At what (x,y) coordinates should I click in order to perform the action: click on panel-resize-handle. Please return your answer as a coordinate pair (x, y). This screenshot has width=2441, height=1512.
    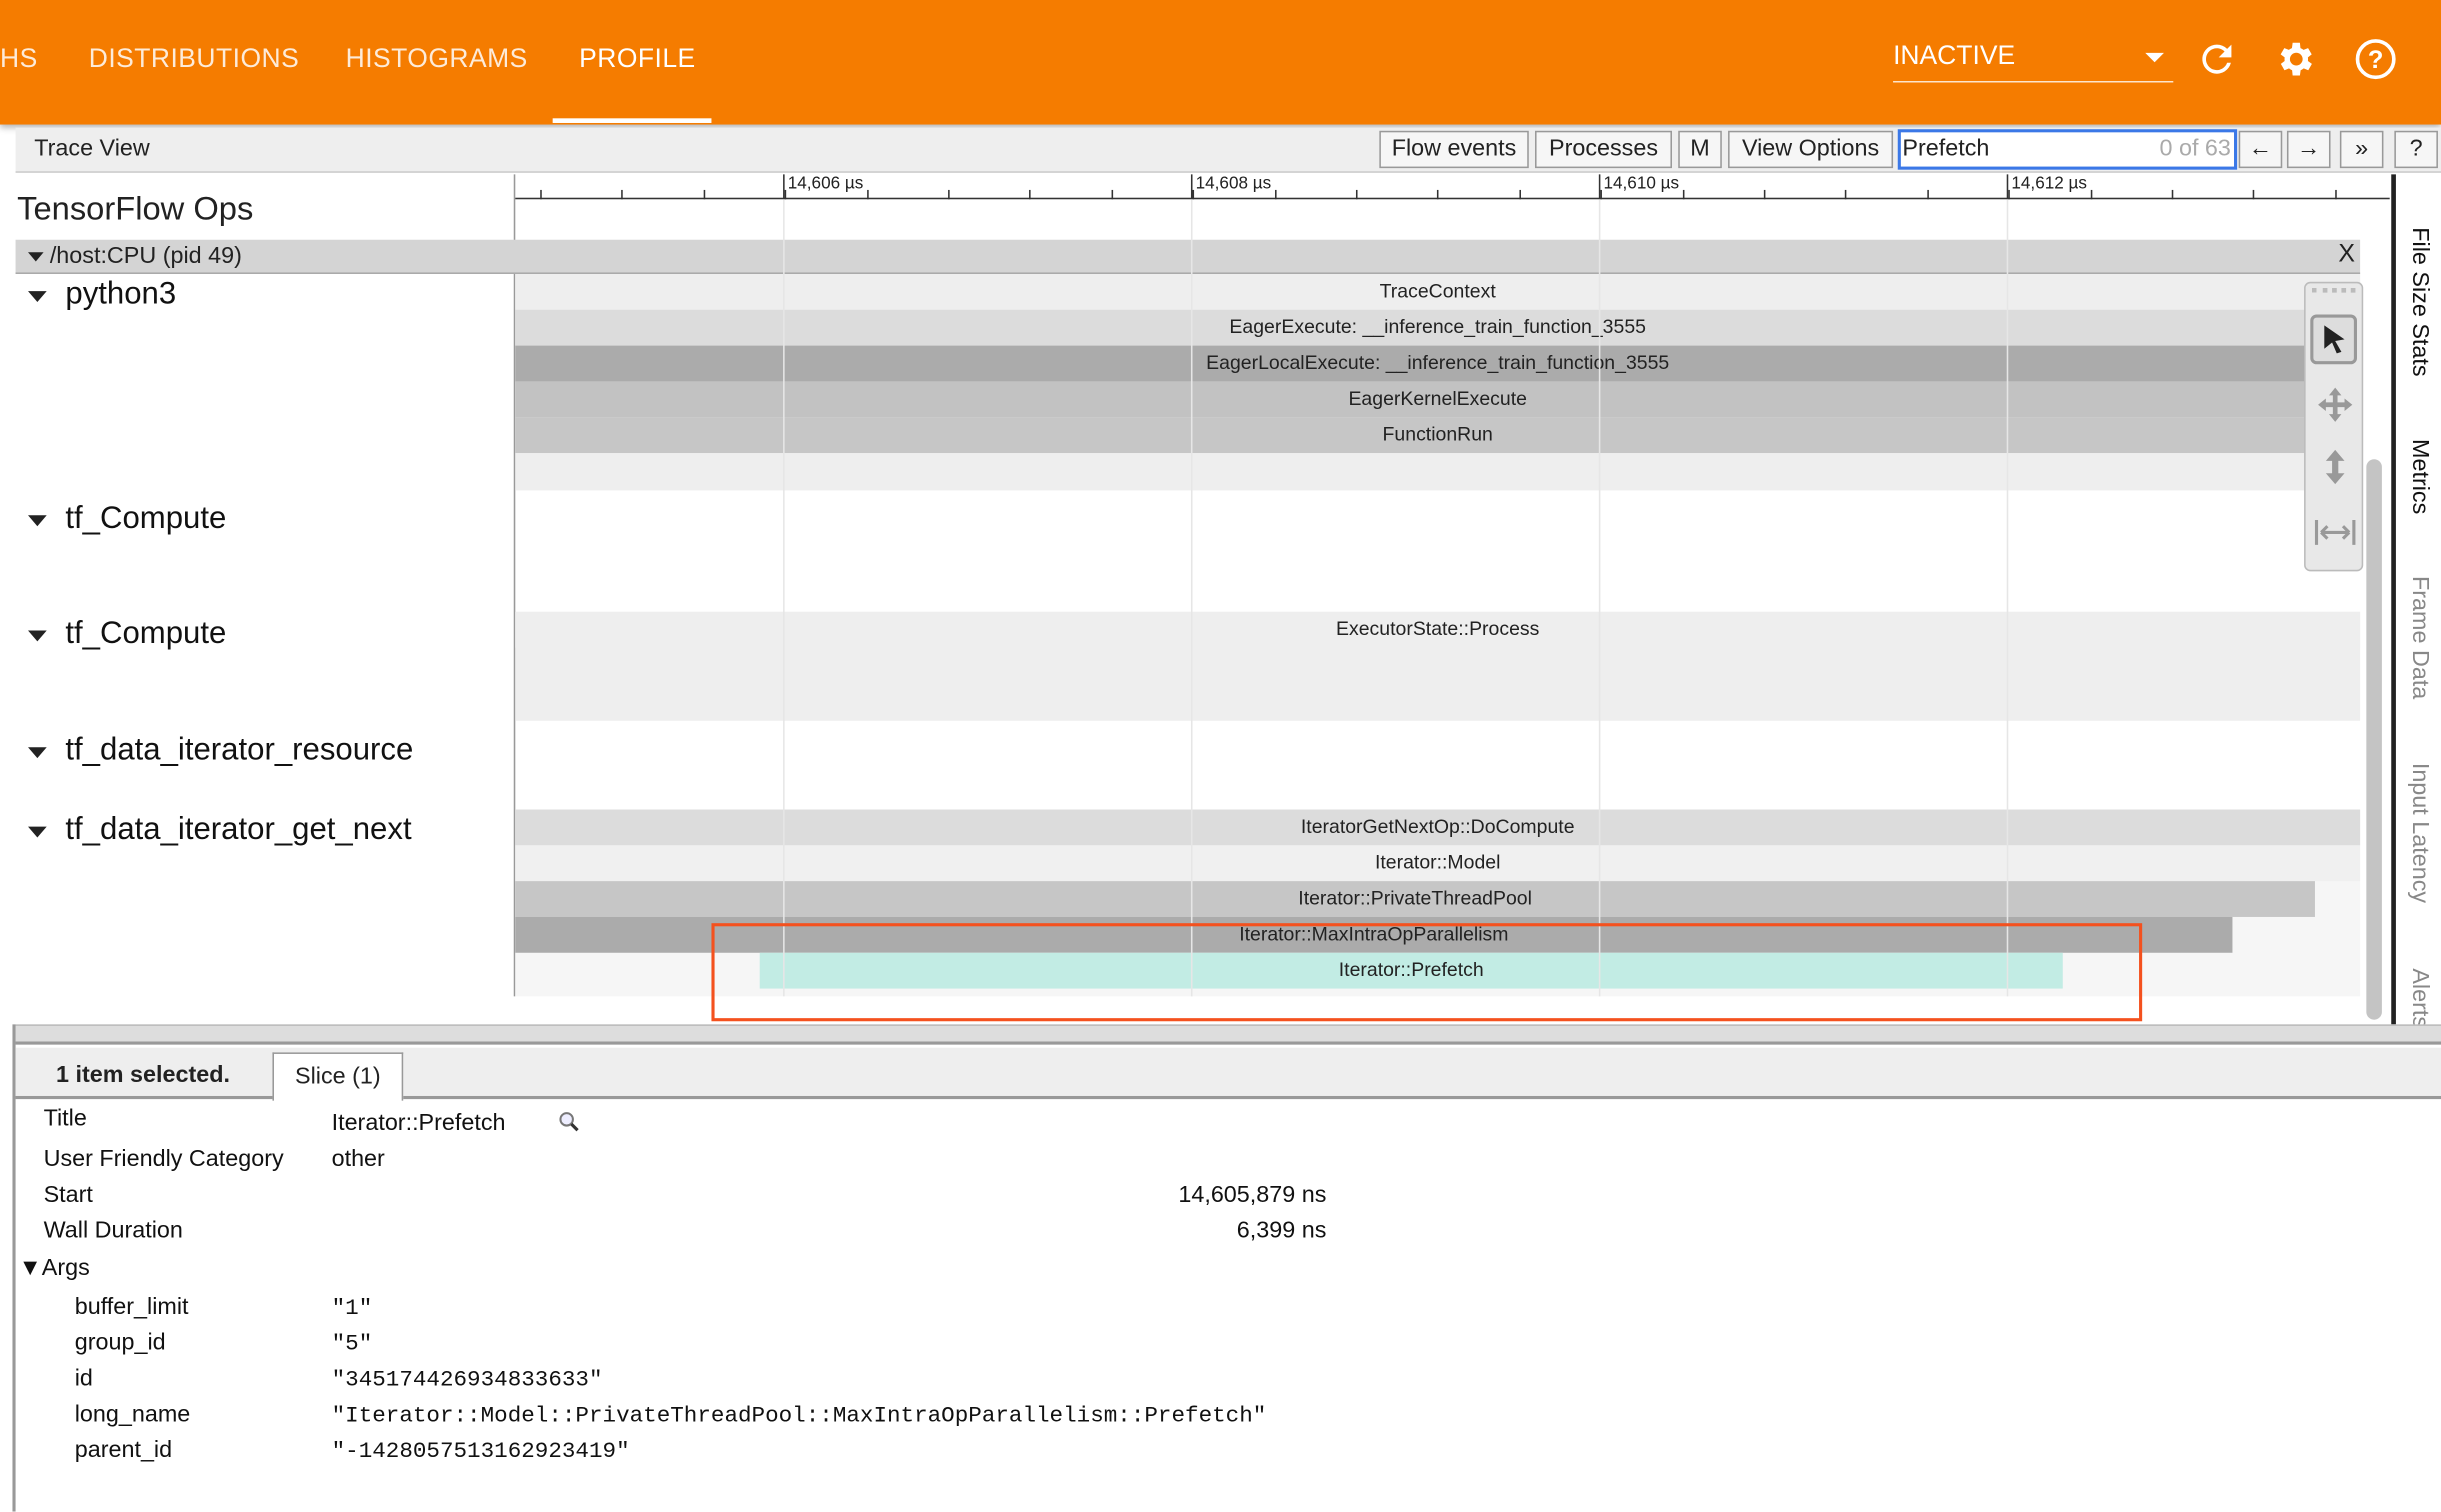
    Looking at the image, I should click on (1228, 1034).